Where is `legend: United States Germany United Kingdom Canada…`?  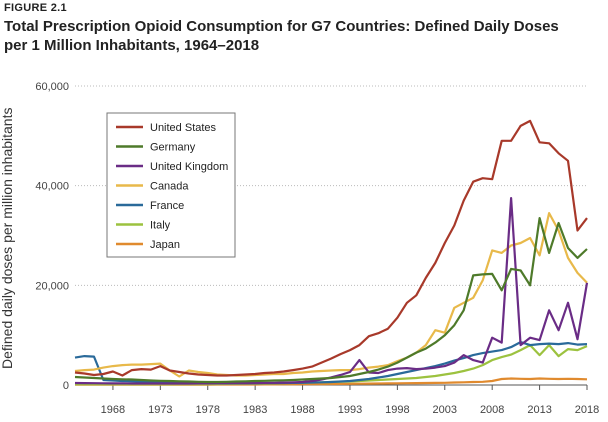
legend: United States Germany United Kingdom Canada… is located at coordinates (171, 185).